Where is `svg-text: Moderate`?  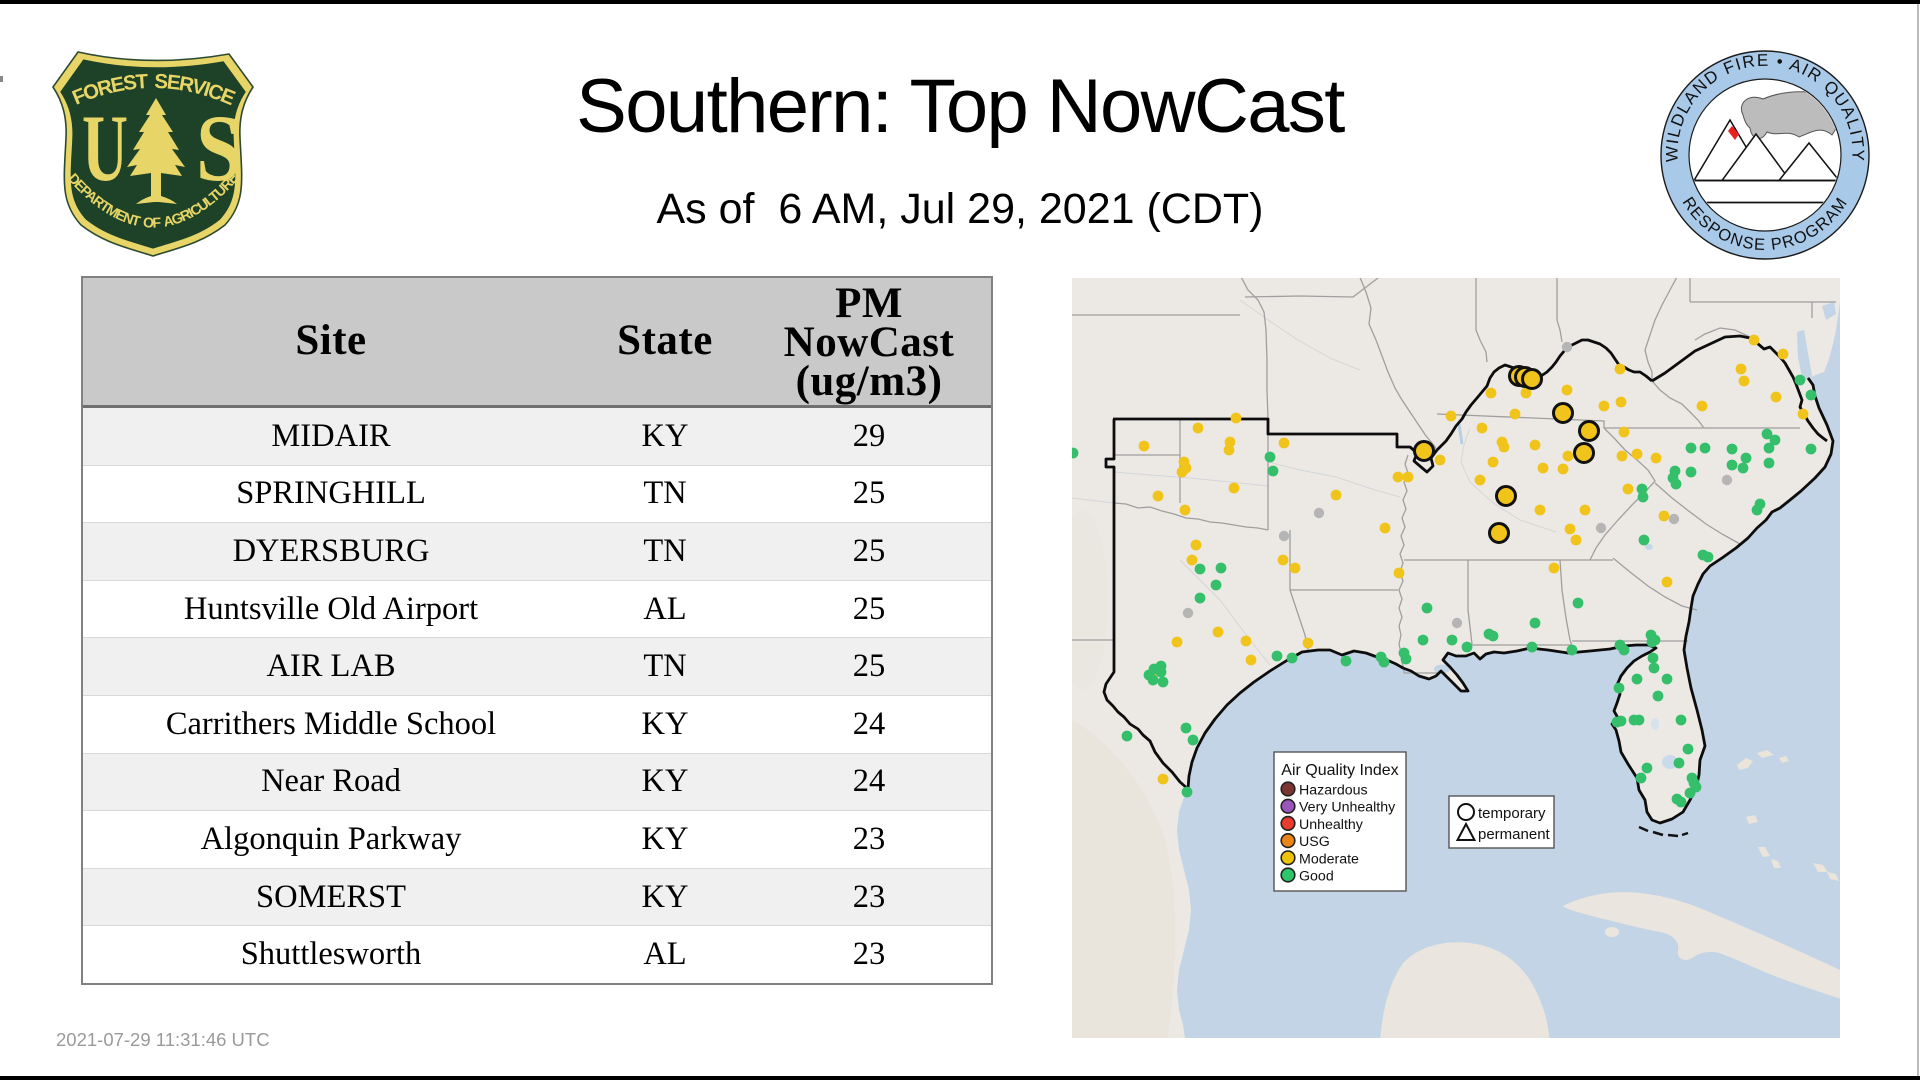 svg-text: Moderate is located at coordinates (1329, 859).